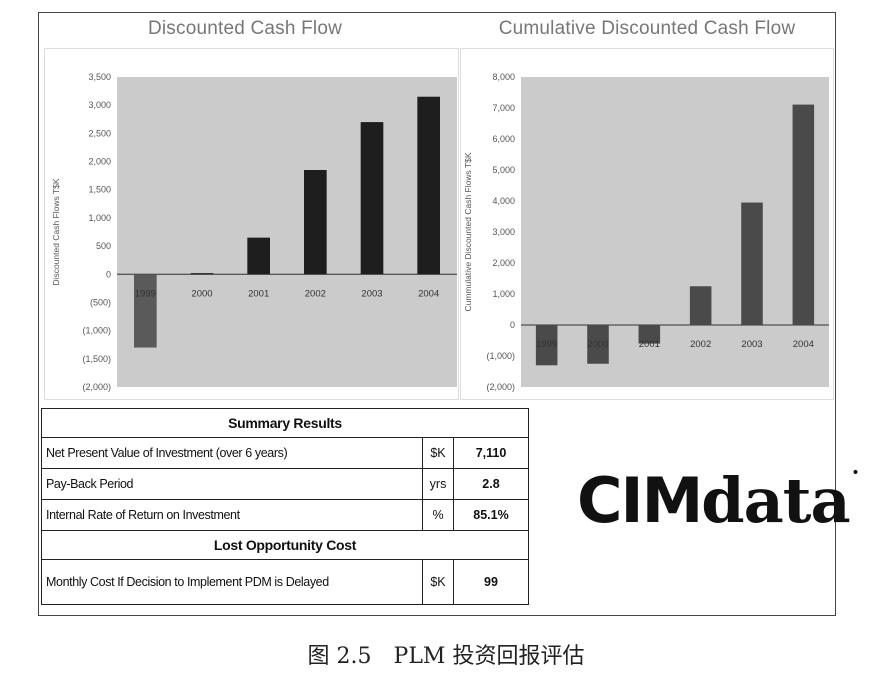  What do you see at coordinates (99, 77) in the screenshot?
I see `y-tick-label: 3,500` at bounding box center [99, 77].